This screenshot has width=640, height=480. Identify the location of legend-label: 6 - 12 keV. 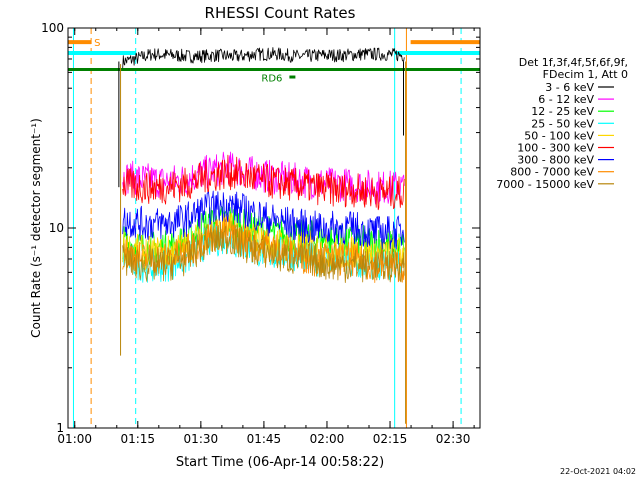
(566, 99).